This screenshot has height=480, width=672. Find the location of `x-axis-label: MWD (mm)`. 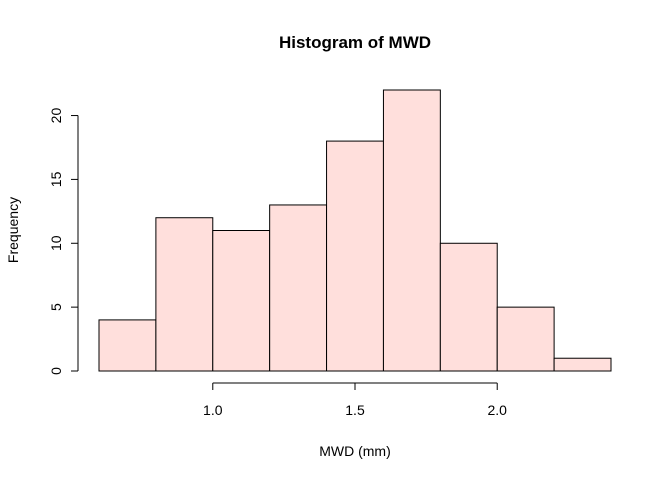

x-axis-label: MWD (mm) is located at coordinates (355, 451).